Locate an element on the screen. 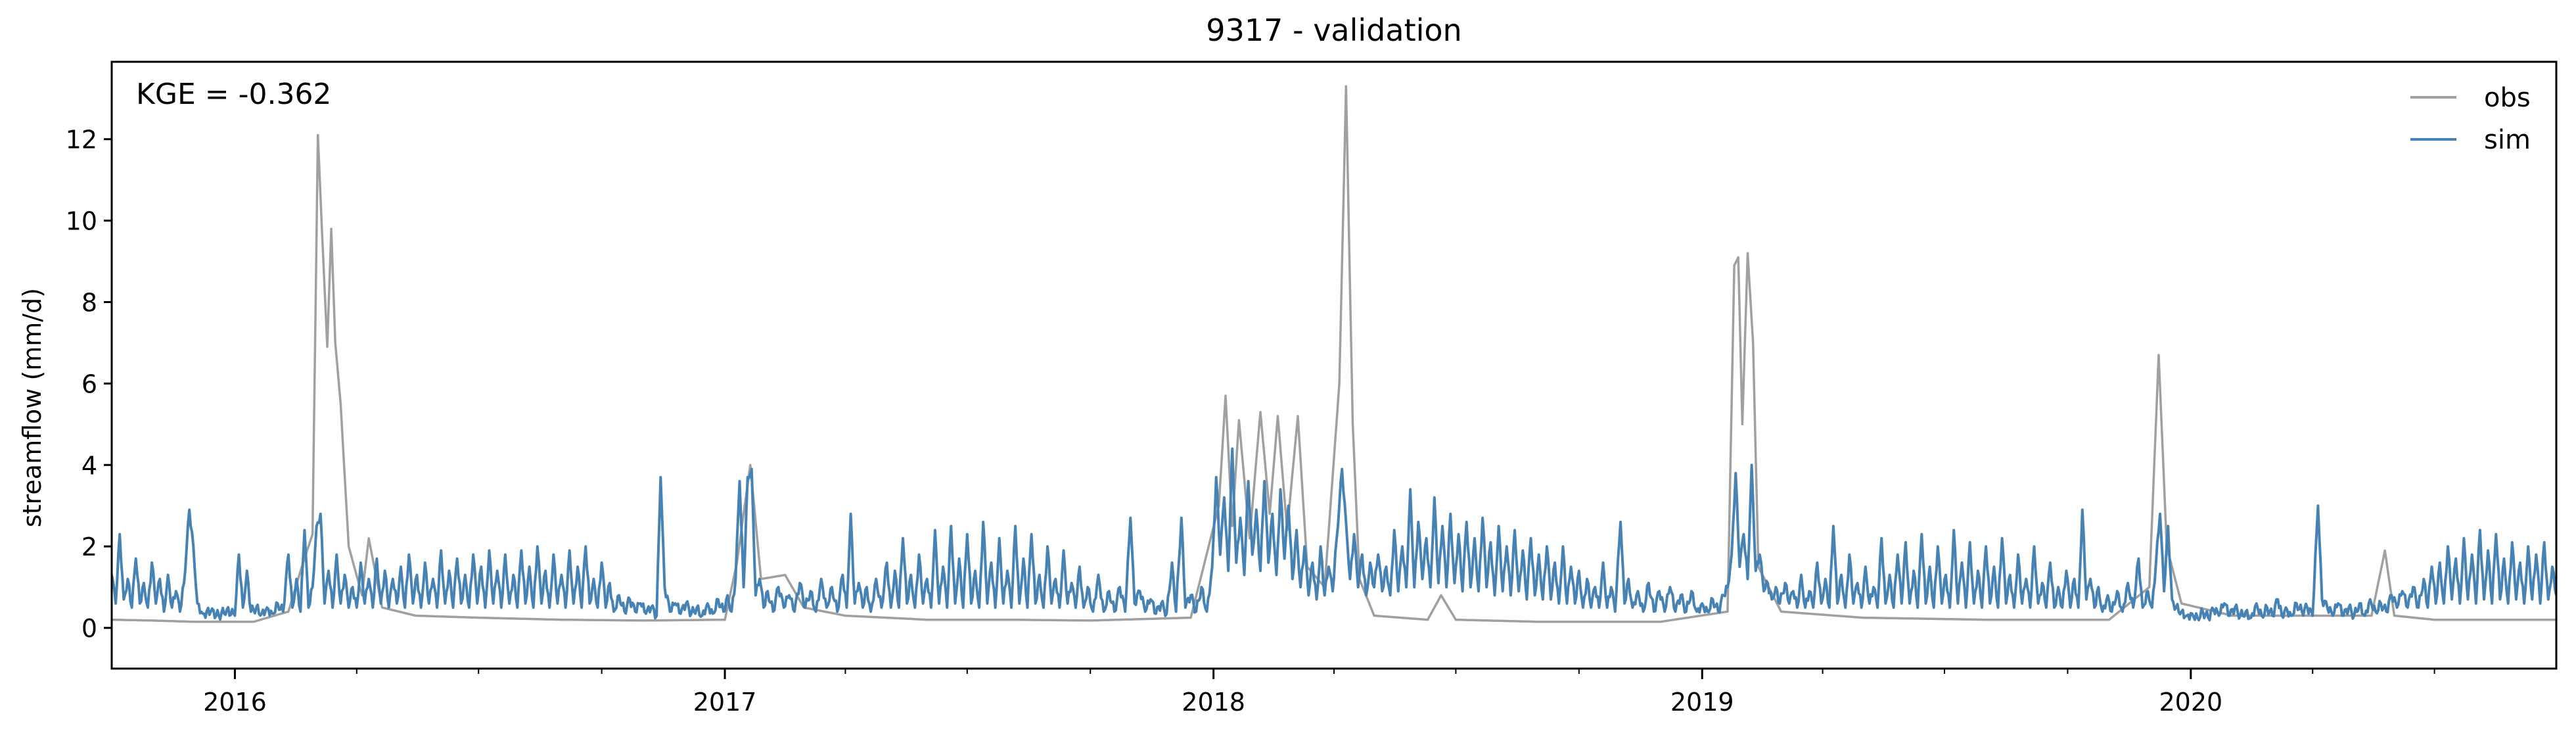 The image size is (2576, 735). x-tick-label: 2017 is located at coordinates (725, 702).